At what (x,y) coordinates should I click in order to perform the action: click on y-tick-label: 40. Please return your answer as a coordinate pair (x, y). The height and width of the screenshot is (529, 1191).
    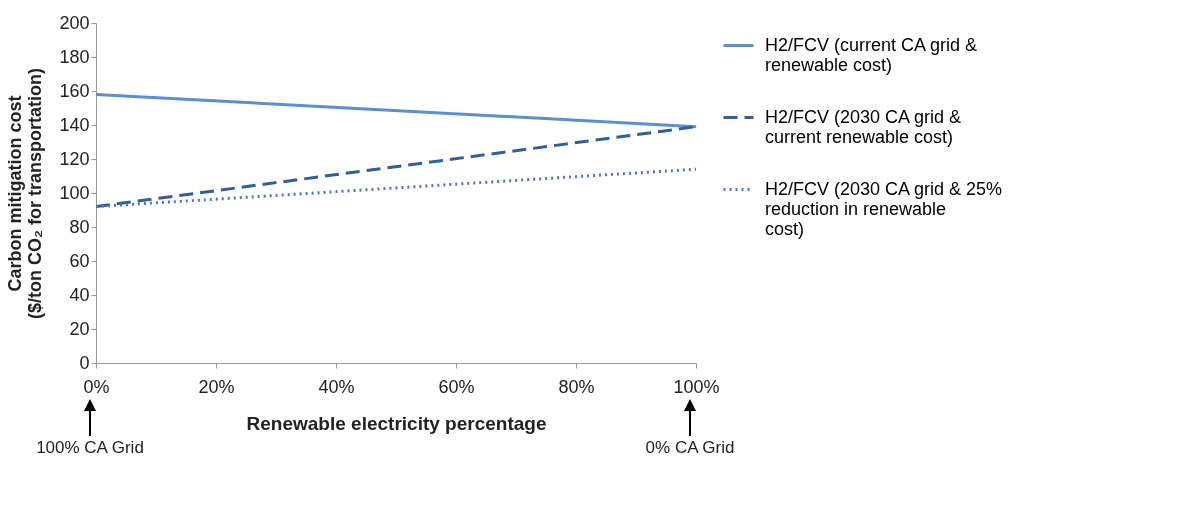
    Looking at the image, I should click on (79, 294).